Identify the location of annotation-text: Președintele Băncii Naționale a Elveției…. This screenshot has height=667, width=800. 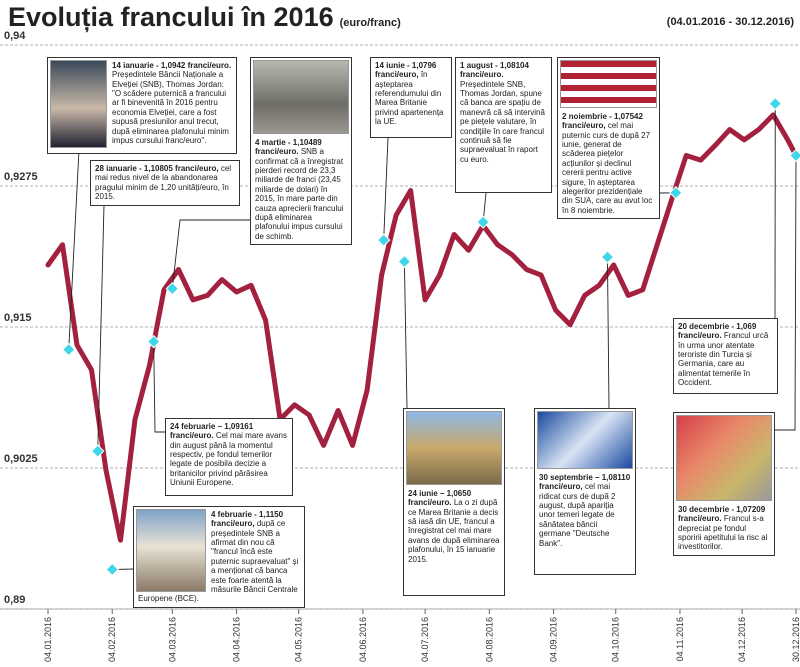
(170, 107).